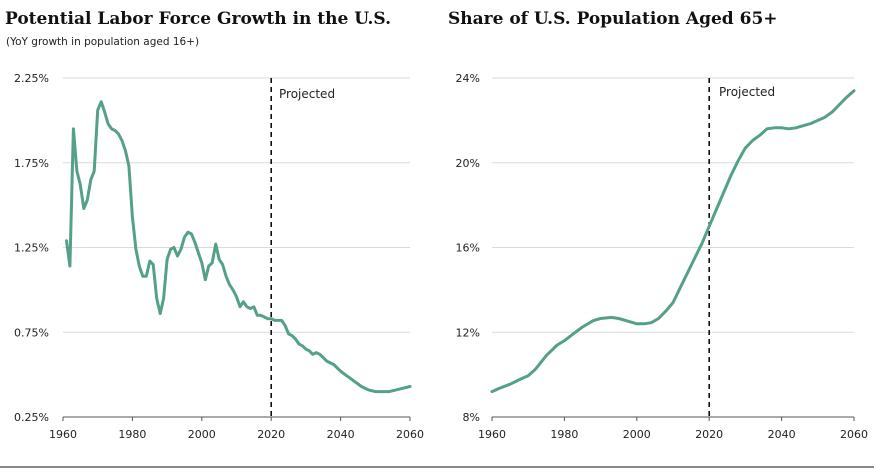  I want to click on chart-title: Share of U.S. Population Aged 65+, so click(613, 19).